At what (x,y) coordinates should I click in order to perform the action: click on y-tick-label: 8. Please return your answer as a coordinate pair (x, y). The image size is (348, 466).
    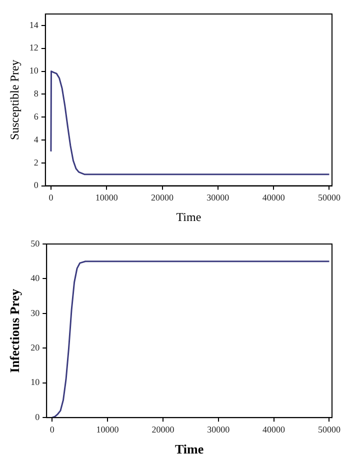
    Looking at the image, I should click on (36, 93).